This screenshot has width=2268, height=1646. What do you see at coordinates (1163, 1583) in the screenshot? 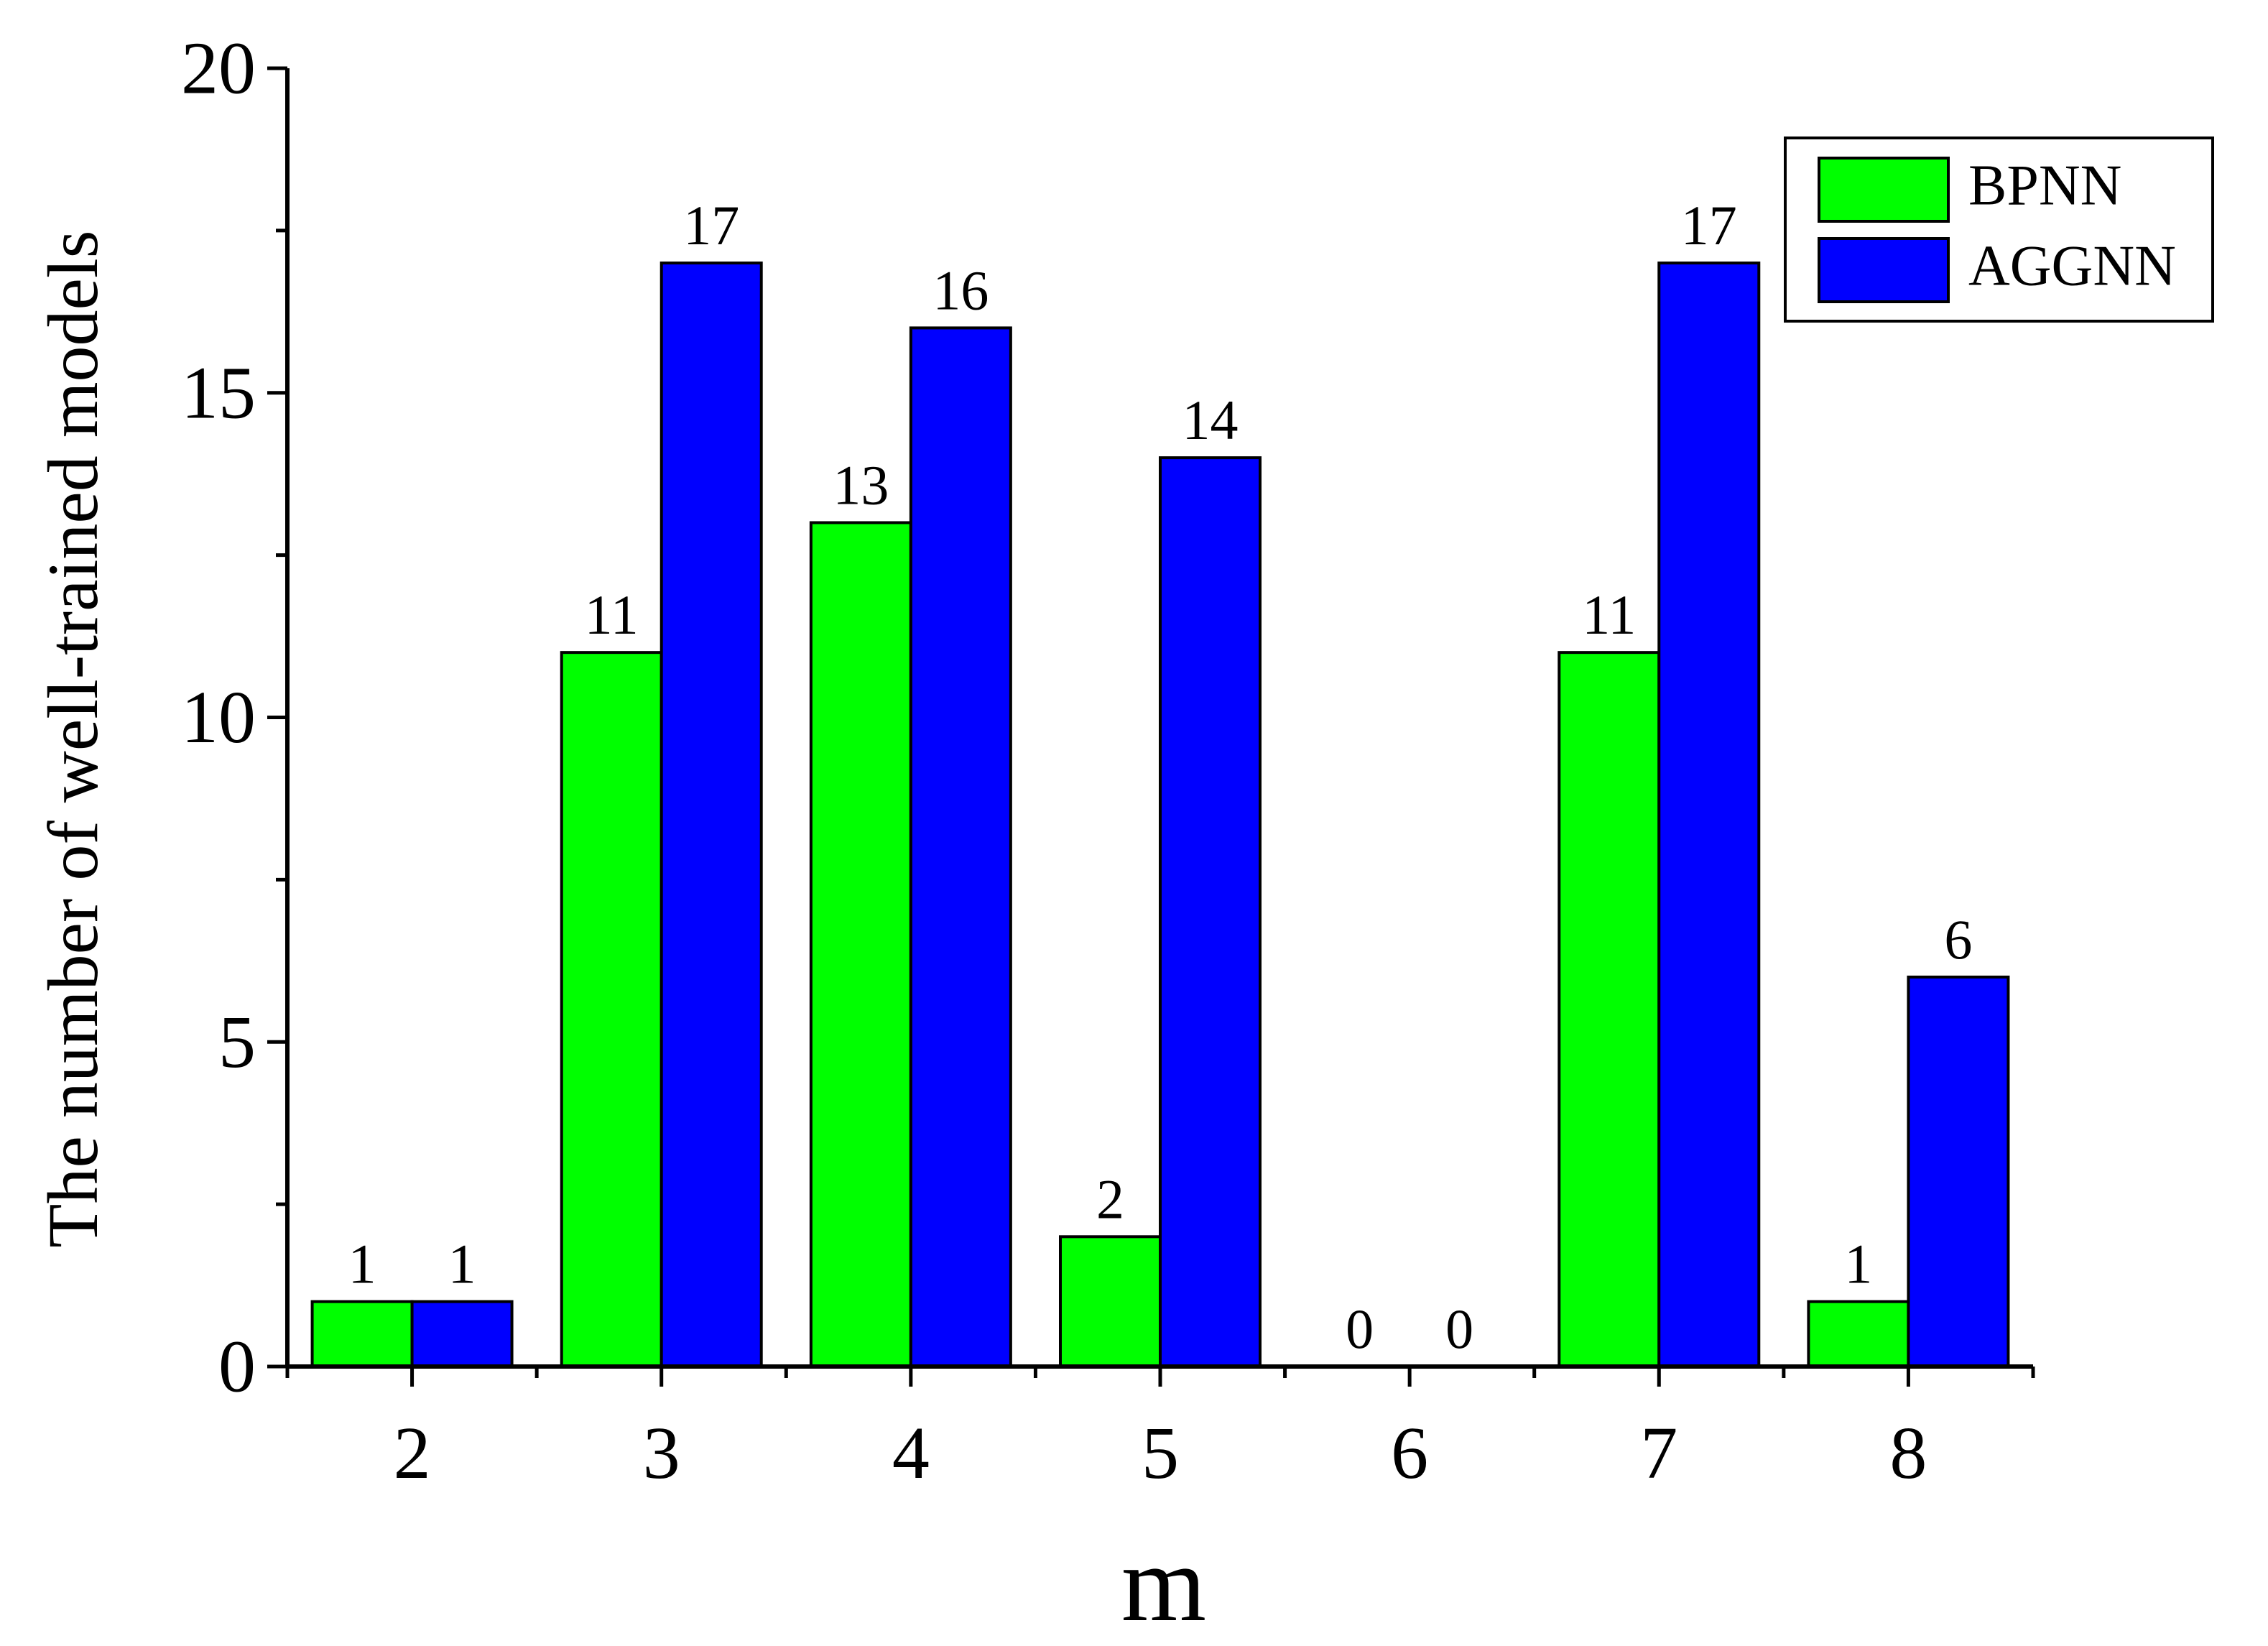
I see `x-axis-title: m` at bounding box center [1163, 1583].